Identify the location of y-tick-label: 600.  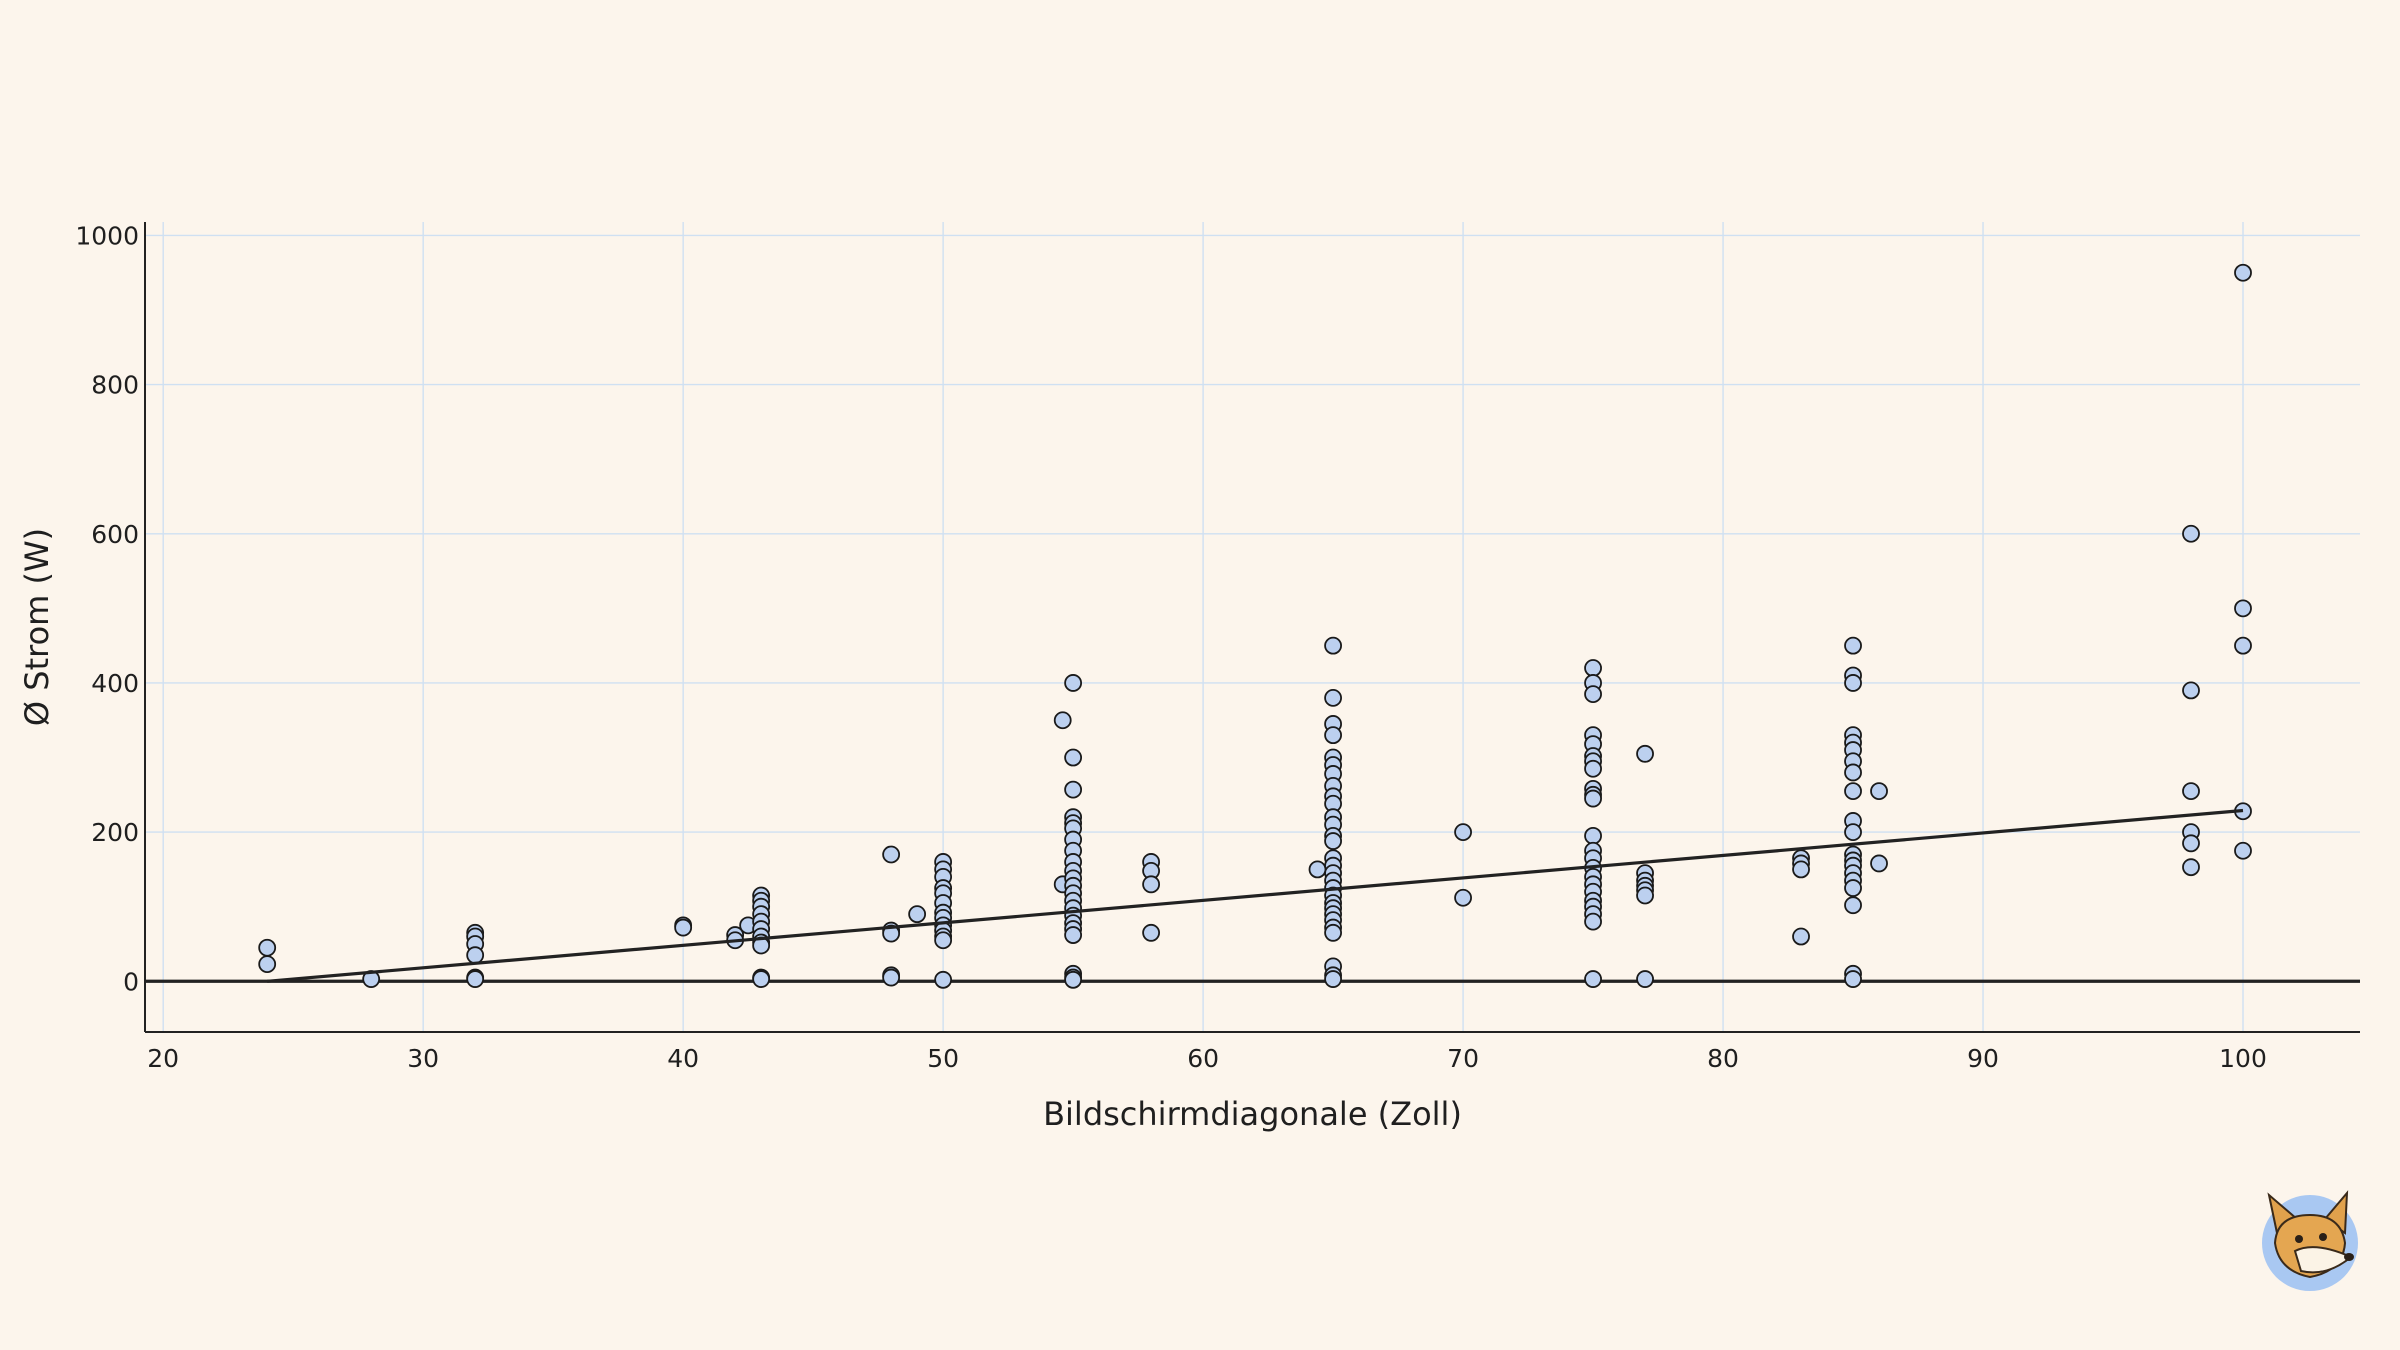
(115, 534).